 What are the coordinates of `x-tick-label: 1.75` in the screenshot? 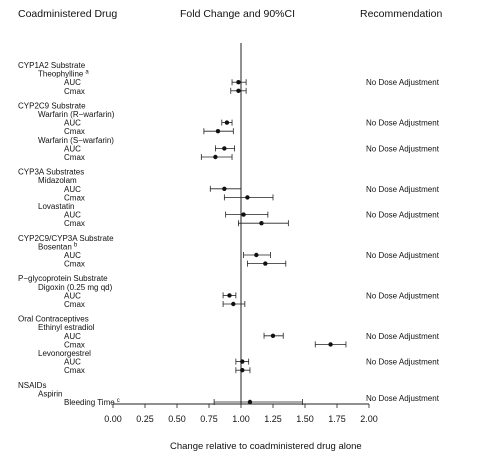 It's located at (337, 419).